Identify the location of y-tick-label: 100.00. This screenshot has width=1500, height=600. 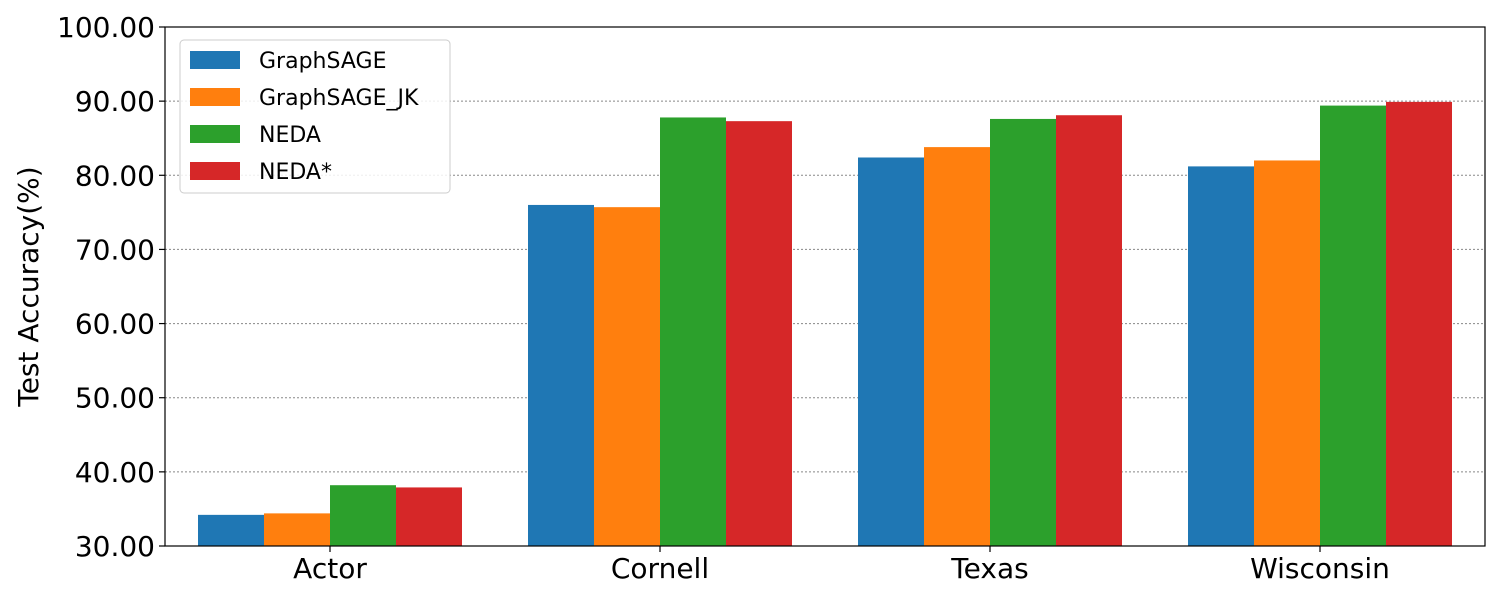
(106, 27).